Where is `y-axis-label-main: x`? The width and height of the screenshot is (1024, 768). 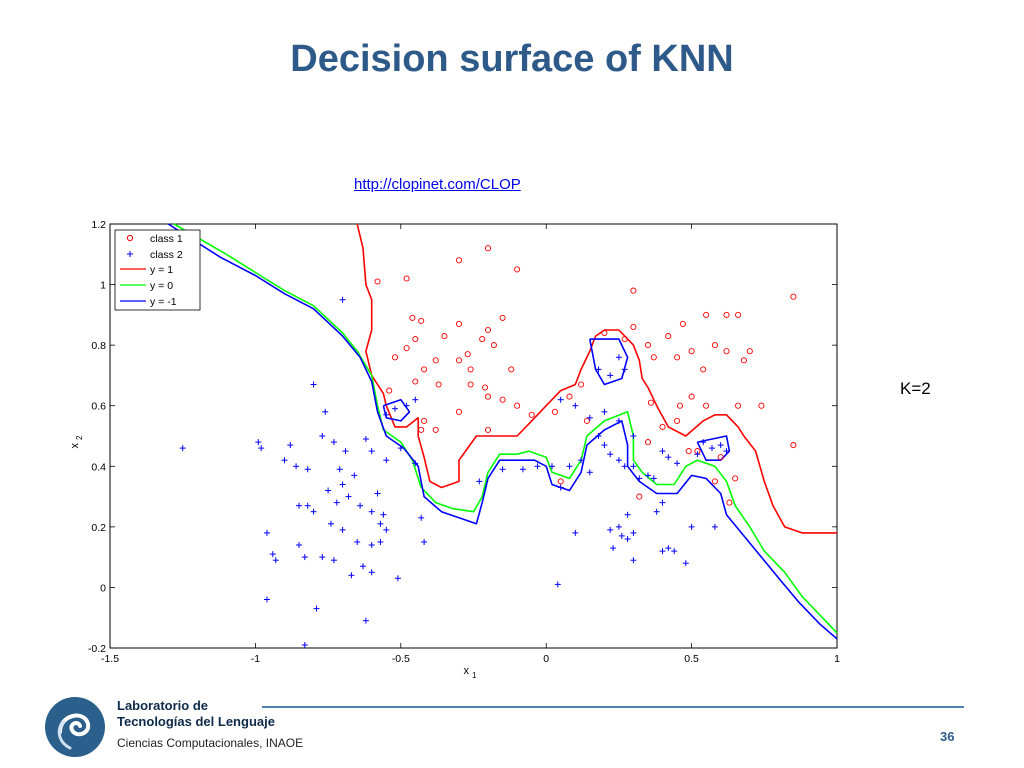 y-axis-label-main: x is located at coordinates (75, 446).